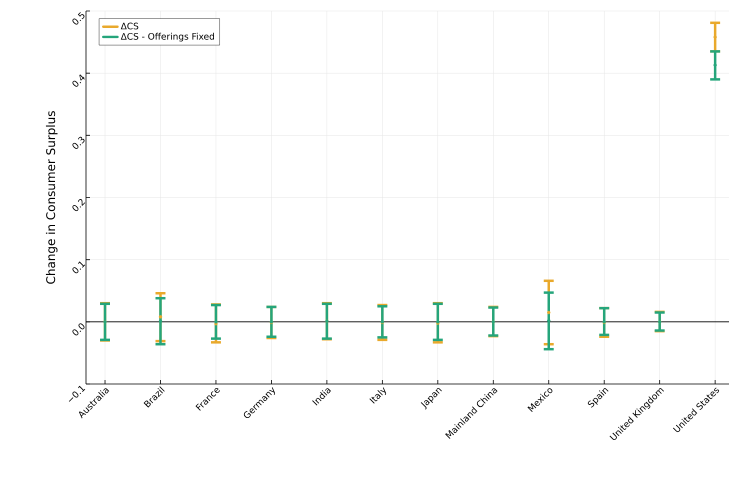  I want to click on y-tick-label: 0.2, so click(79, 205).